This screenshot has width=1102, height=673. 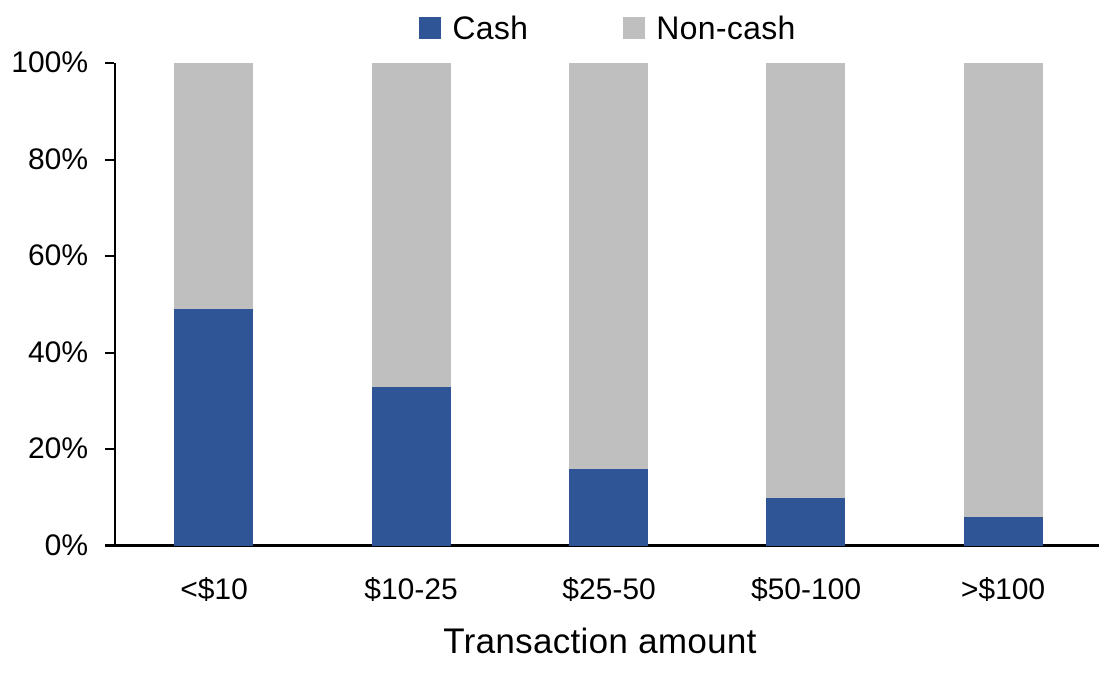 I want to click on x-tick-label-50-100: $50-100, so click(x=806, y=589).